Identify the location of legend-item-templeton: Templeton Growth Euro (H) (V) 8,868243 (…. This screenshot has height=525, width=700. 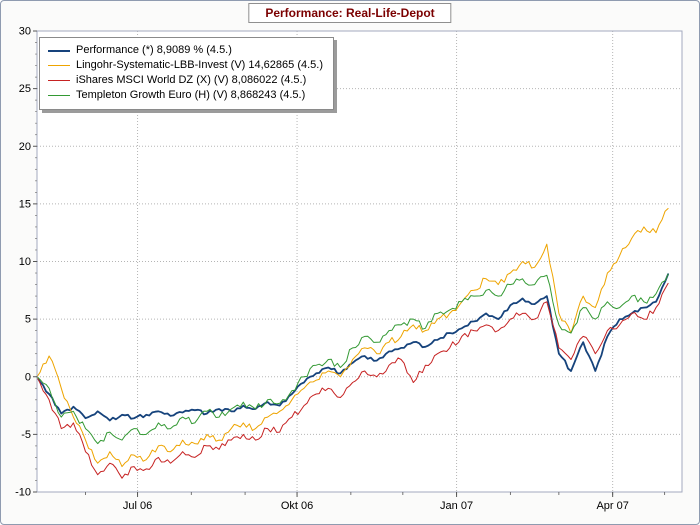
(185, 95).